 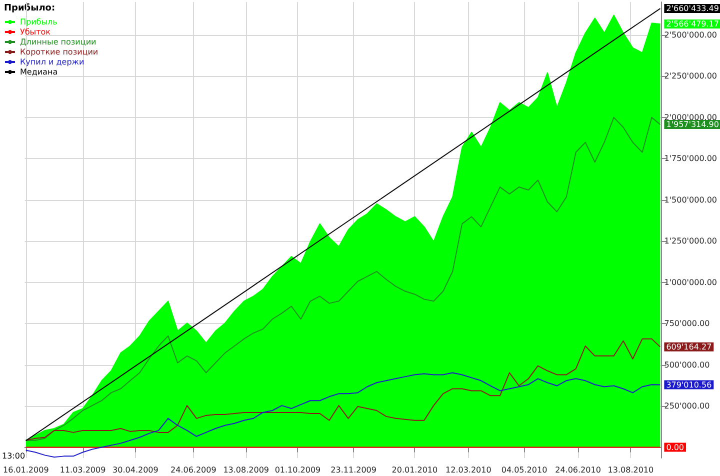 I want to click on y-tick-label: 2'000'000.00, so click(x=690, y=117).